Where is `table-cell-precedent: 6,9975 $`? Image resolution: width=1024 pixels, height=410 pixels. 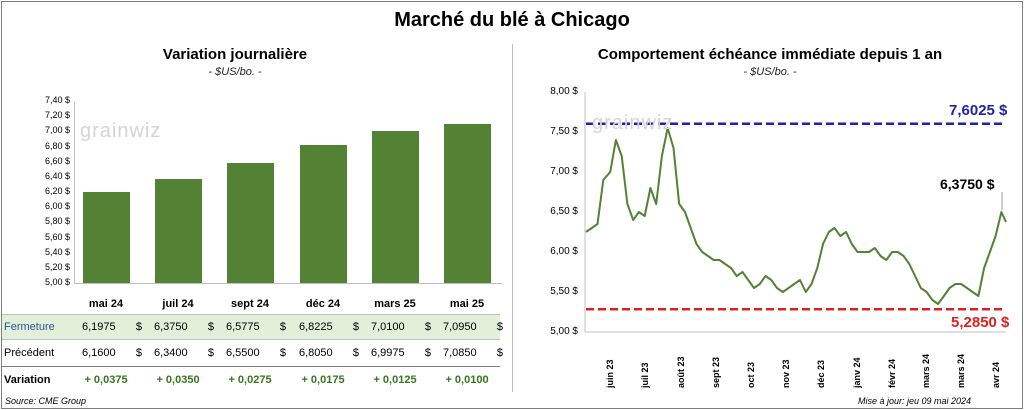
table-cell-precedent: 6,9975 $ is located at coordinates (401, 354).